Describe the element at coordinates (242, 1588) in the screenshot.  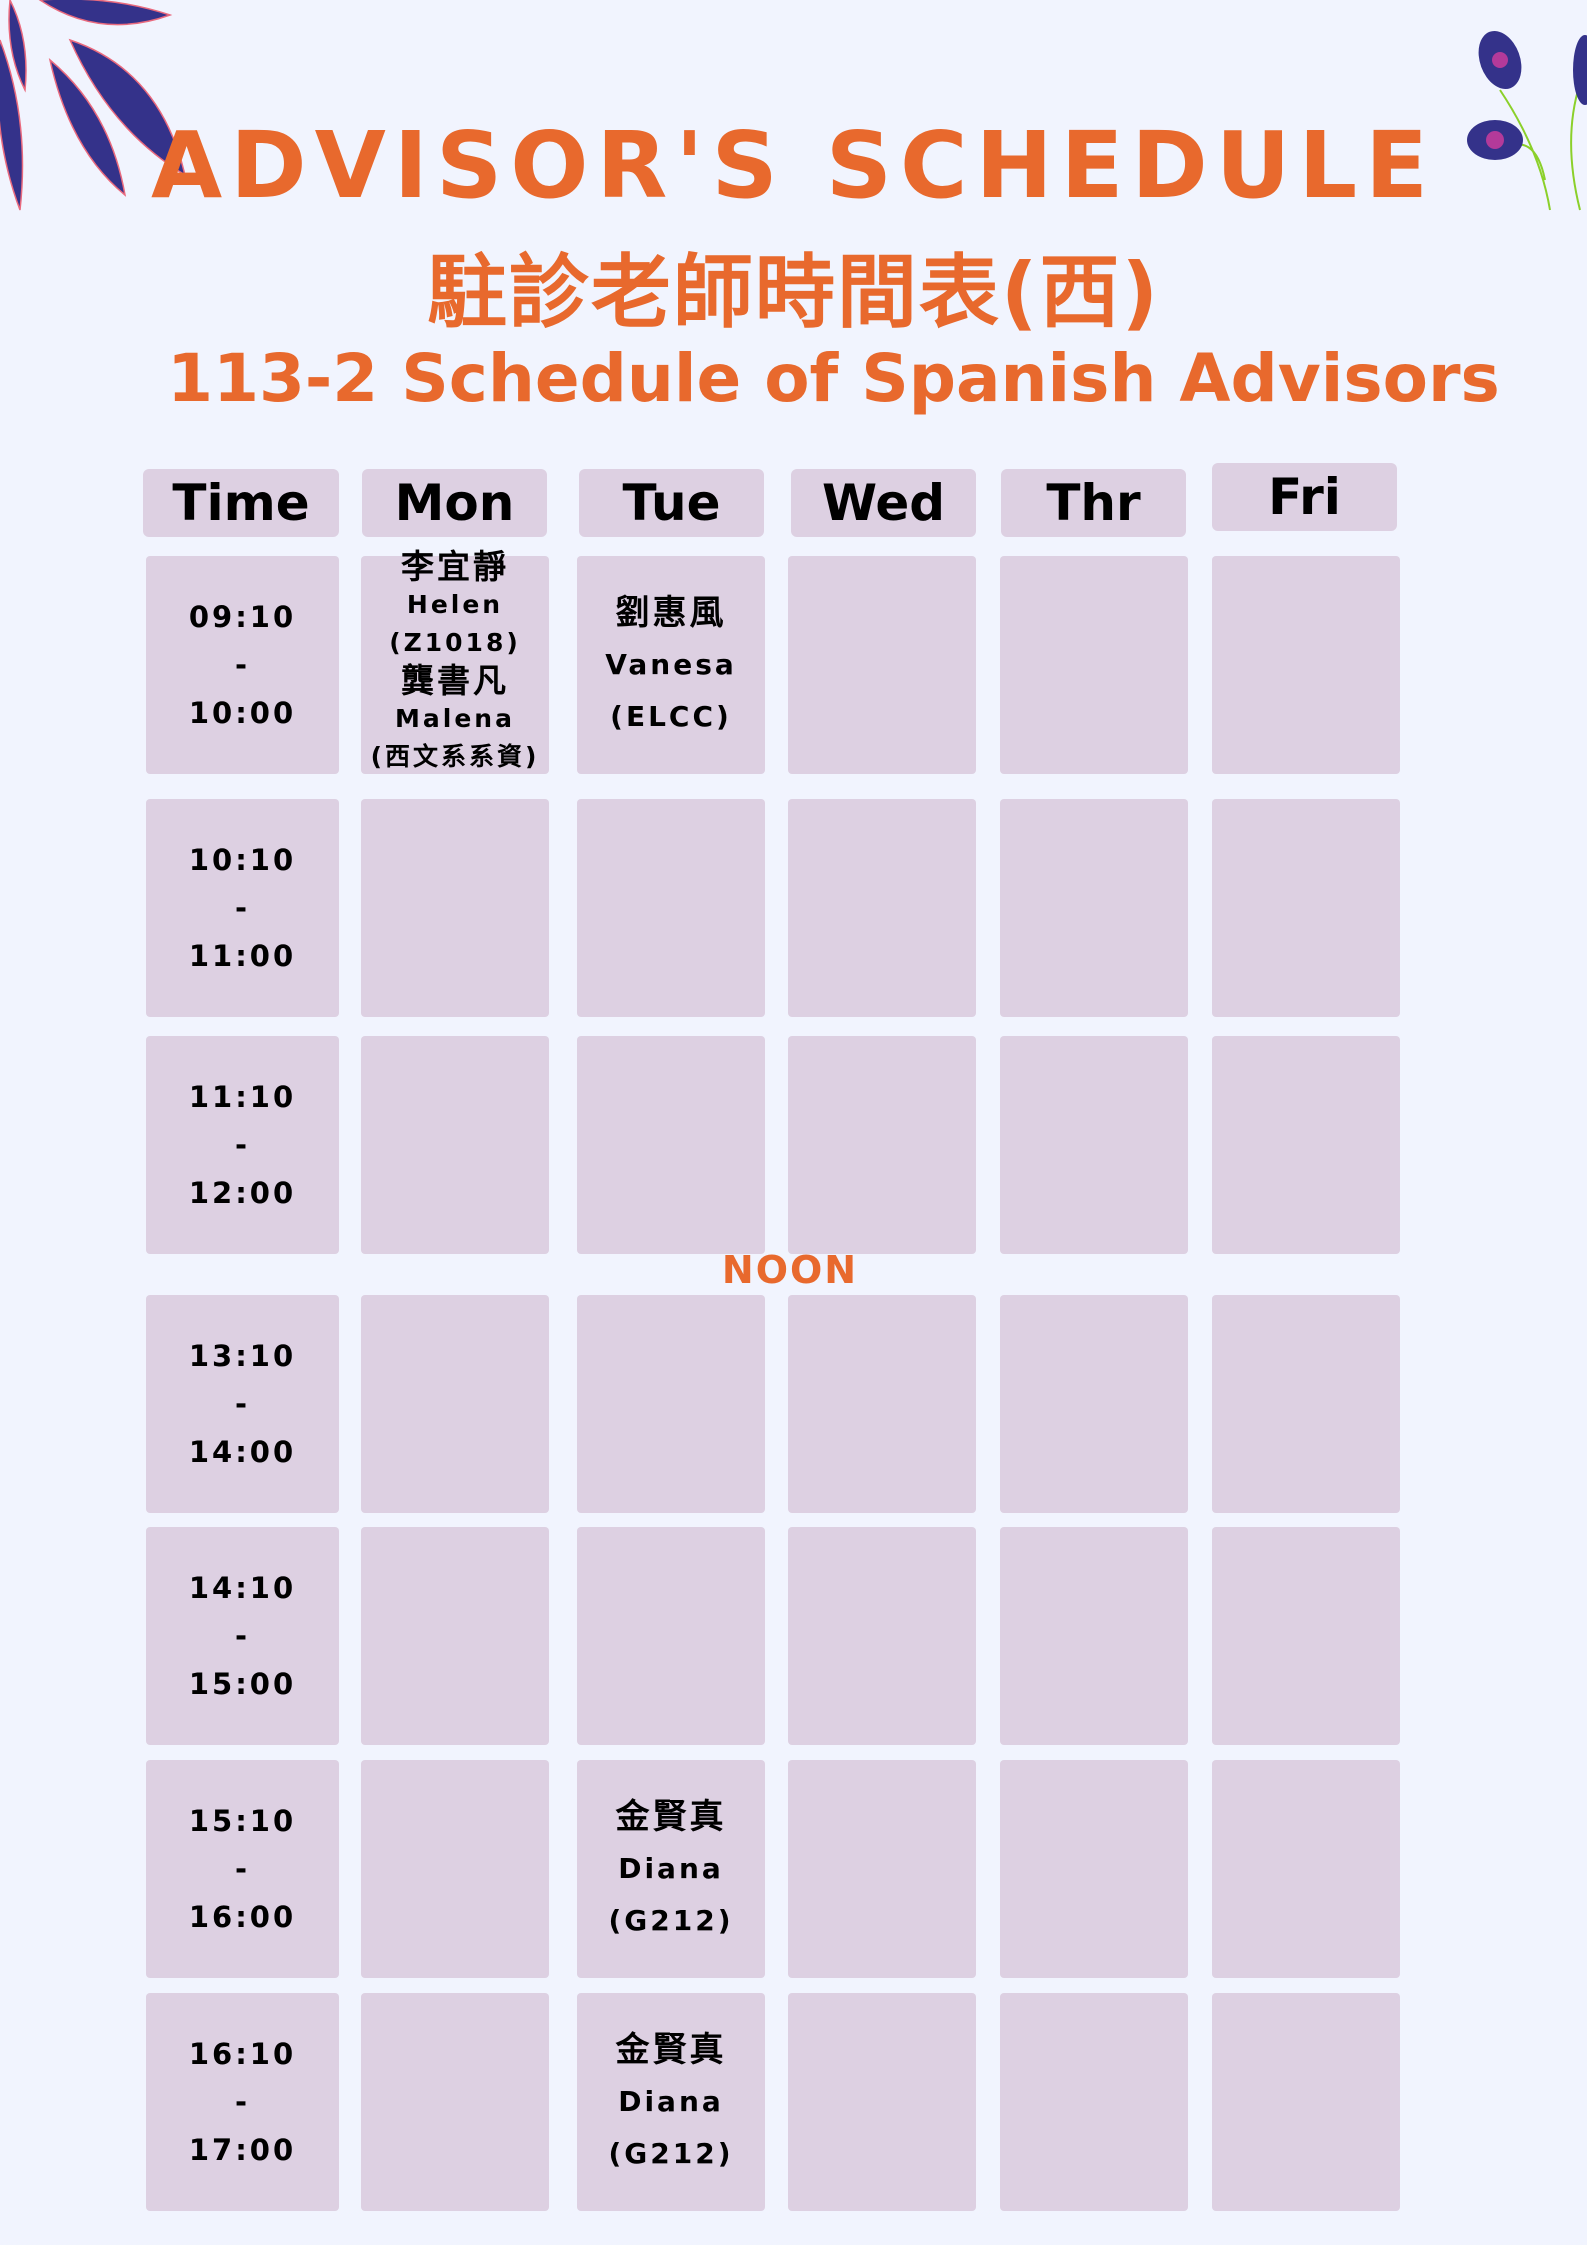
I see `time-start: 14:10` at that location.